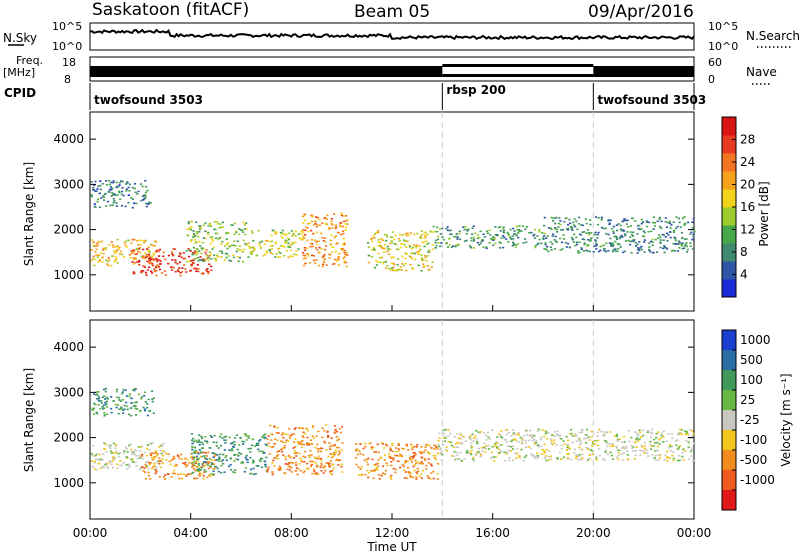 The height and width of the screenshot is (558, 800). Describe the element at coordinates (67, 46) in the screenshot. I see `nsky-tick-bottom: 10^0` at that location.